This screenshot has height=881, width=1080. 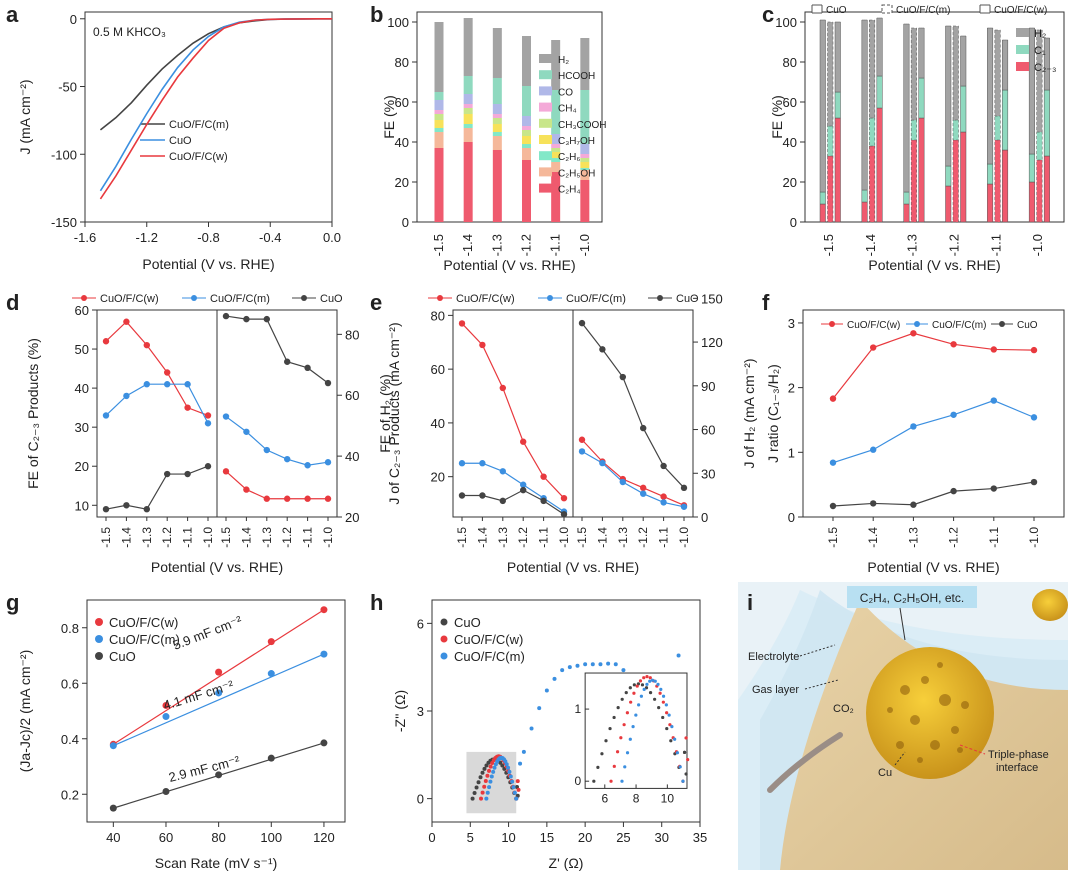 I want to click on d-right-line, so click(x=276, y=485).